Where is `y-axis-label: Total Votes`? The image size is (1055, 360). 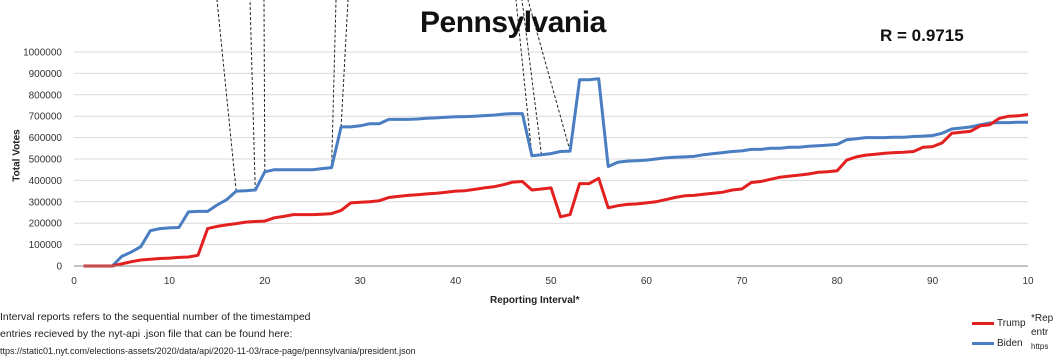 y-axis-label: Total Votes is located at coordinates (17, 155).